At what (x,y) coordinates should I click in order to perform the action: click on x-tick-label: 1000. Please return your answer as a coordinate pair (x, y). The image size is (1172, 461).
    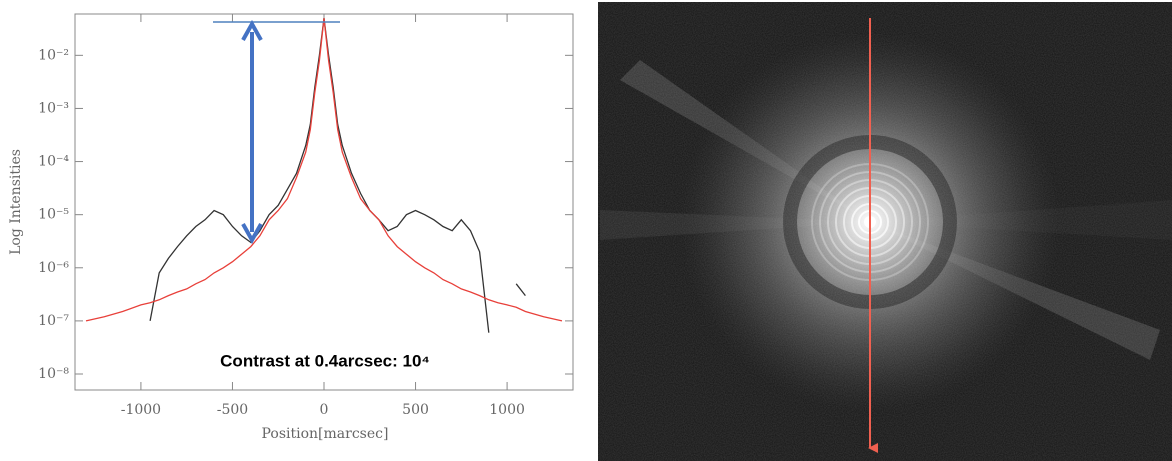
    Looking at the image, I should click on (507, 410).